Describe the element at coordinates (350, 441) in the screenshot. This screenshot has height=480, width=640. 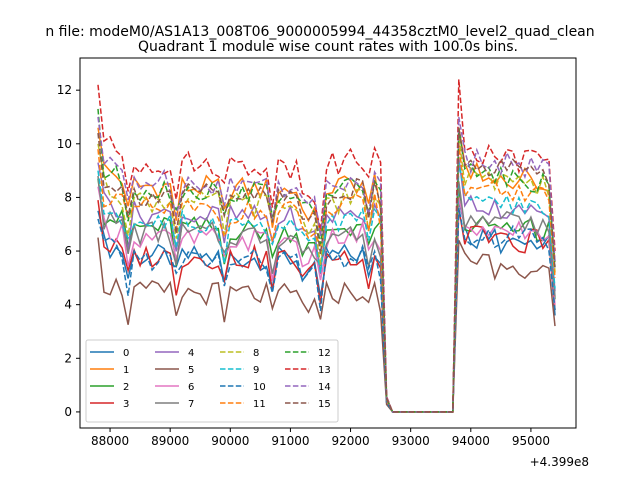
I see `x-tick-label: 92000` at that location.